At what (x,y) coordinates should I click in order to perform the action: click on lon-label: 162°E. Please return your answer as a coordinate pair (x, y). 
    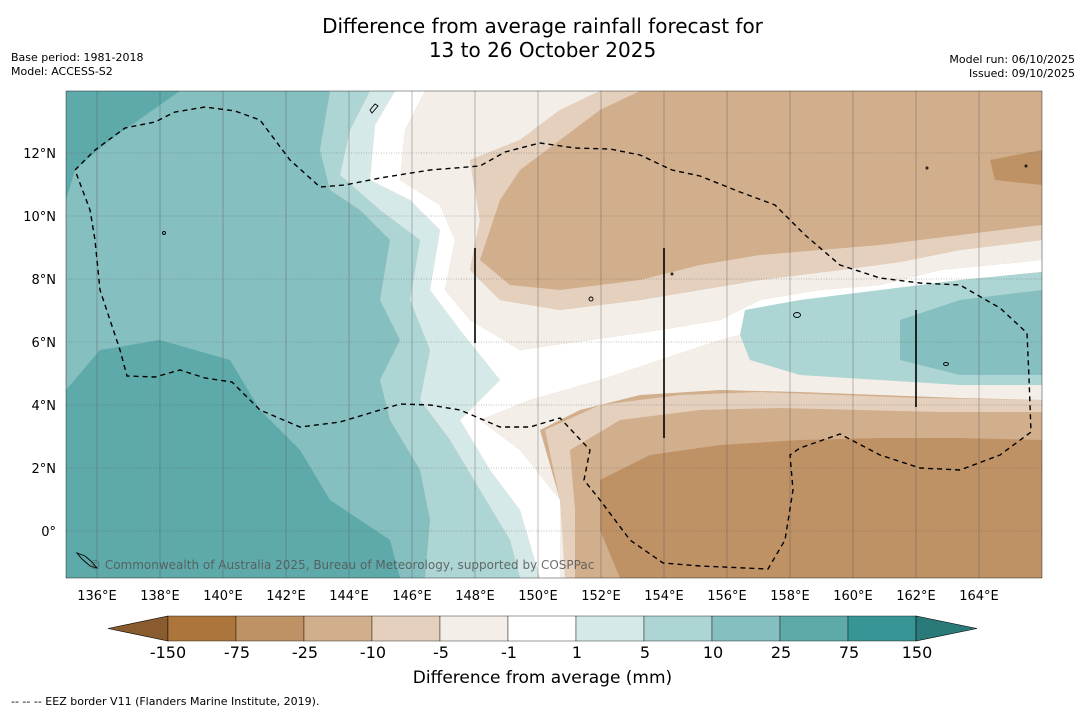
    Looking at the image, I should click on (916, 596).